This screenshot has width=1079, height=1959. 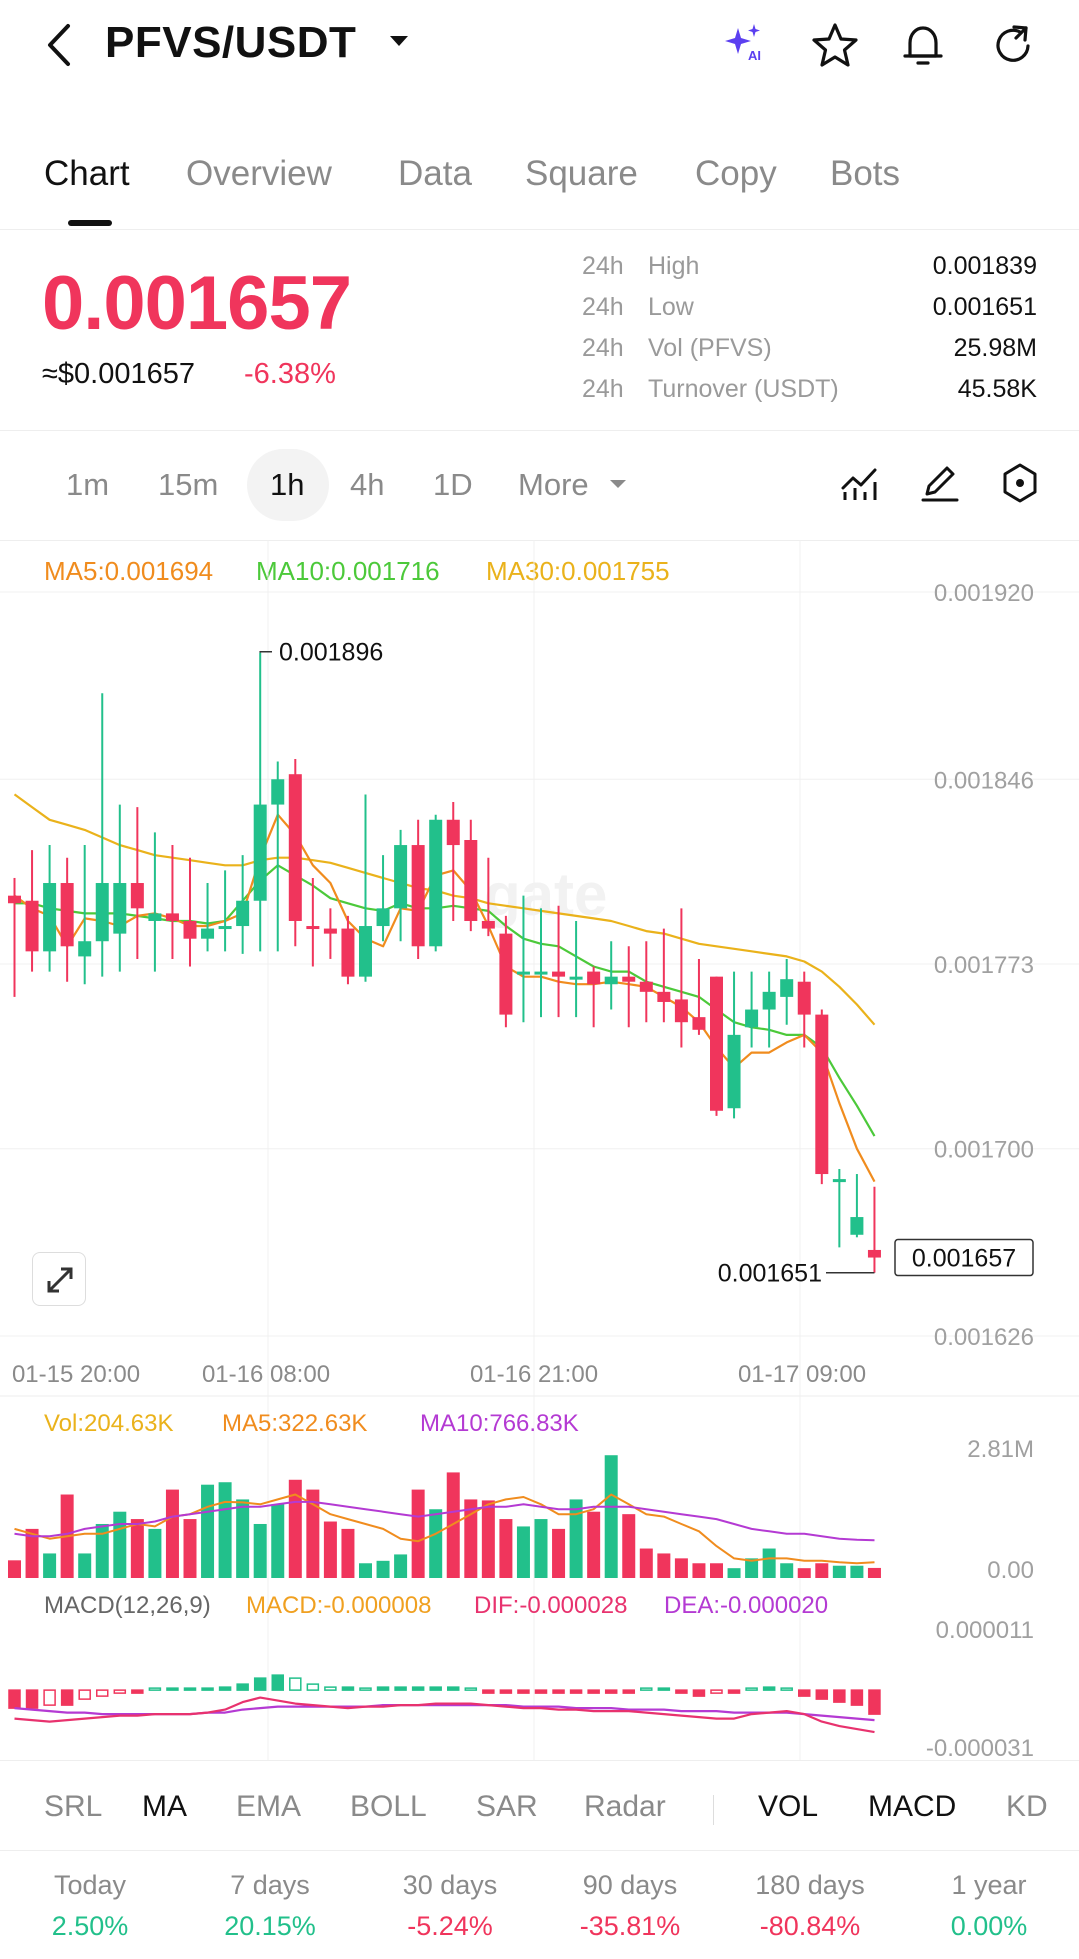 I want to click on star-icon, so click(x=835, y=45).